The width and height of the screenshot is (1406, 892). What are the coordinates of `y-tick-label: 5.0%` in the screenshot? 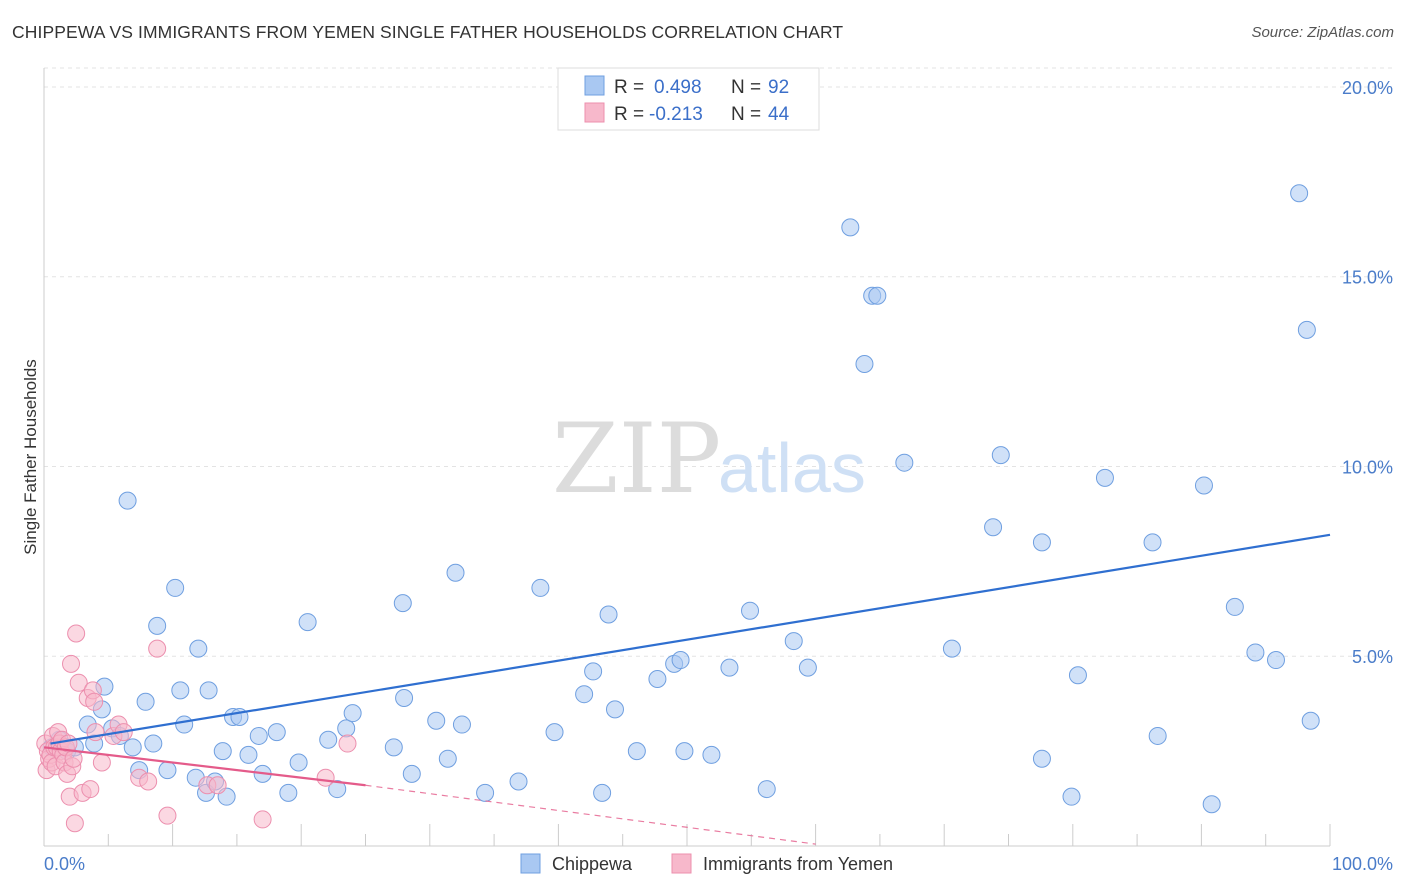 It's located at (1372, 657).